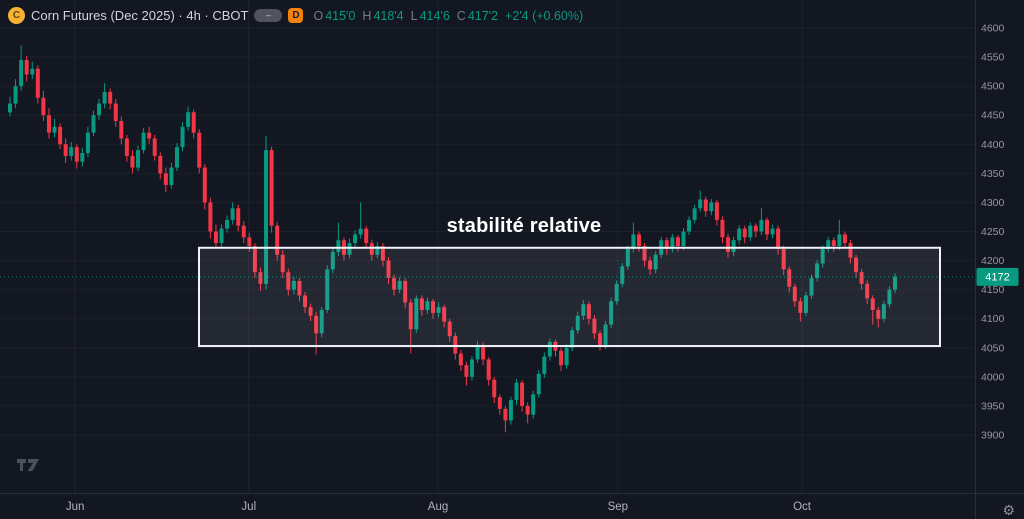 The image size is (1024, 519). What do you see at coordinates (993, 203) in the screenshot?
I see `price-tick-label: 4300` at bounding box center [993, 203].